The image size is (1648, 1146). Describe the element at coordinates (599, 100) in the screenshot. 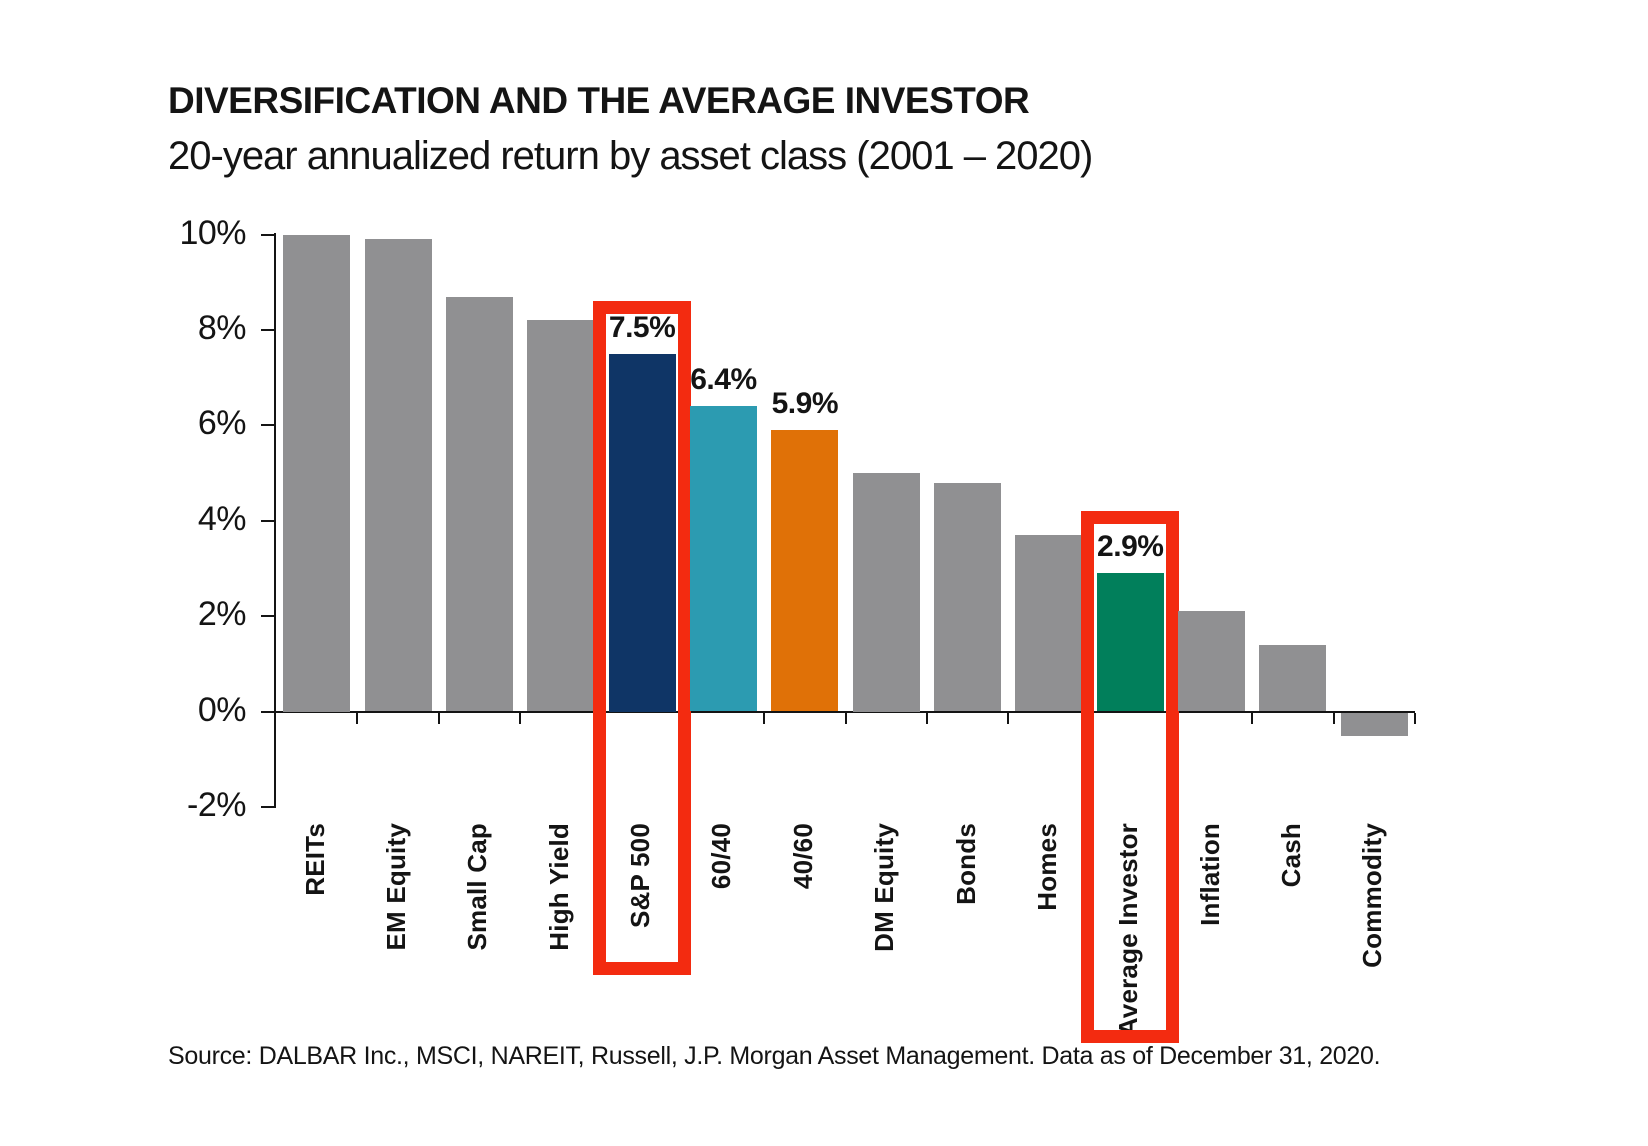

I see `chart-title: DIVERSIFICATION AND THE AVERAGE INVESTOR` at that location.